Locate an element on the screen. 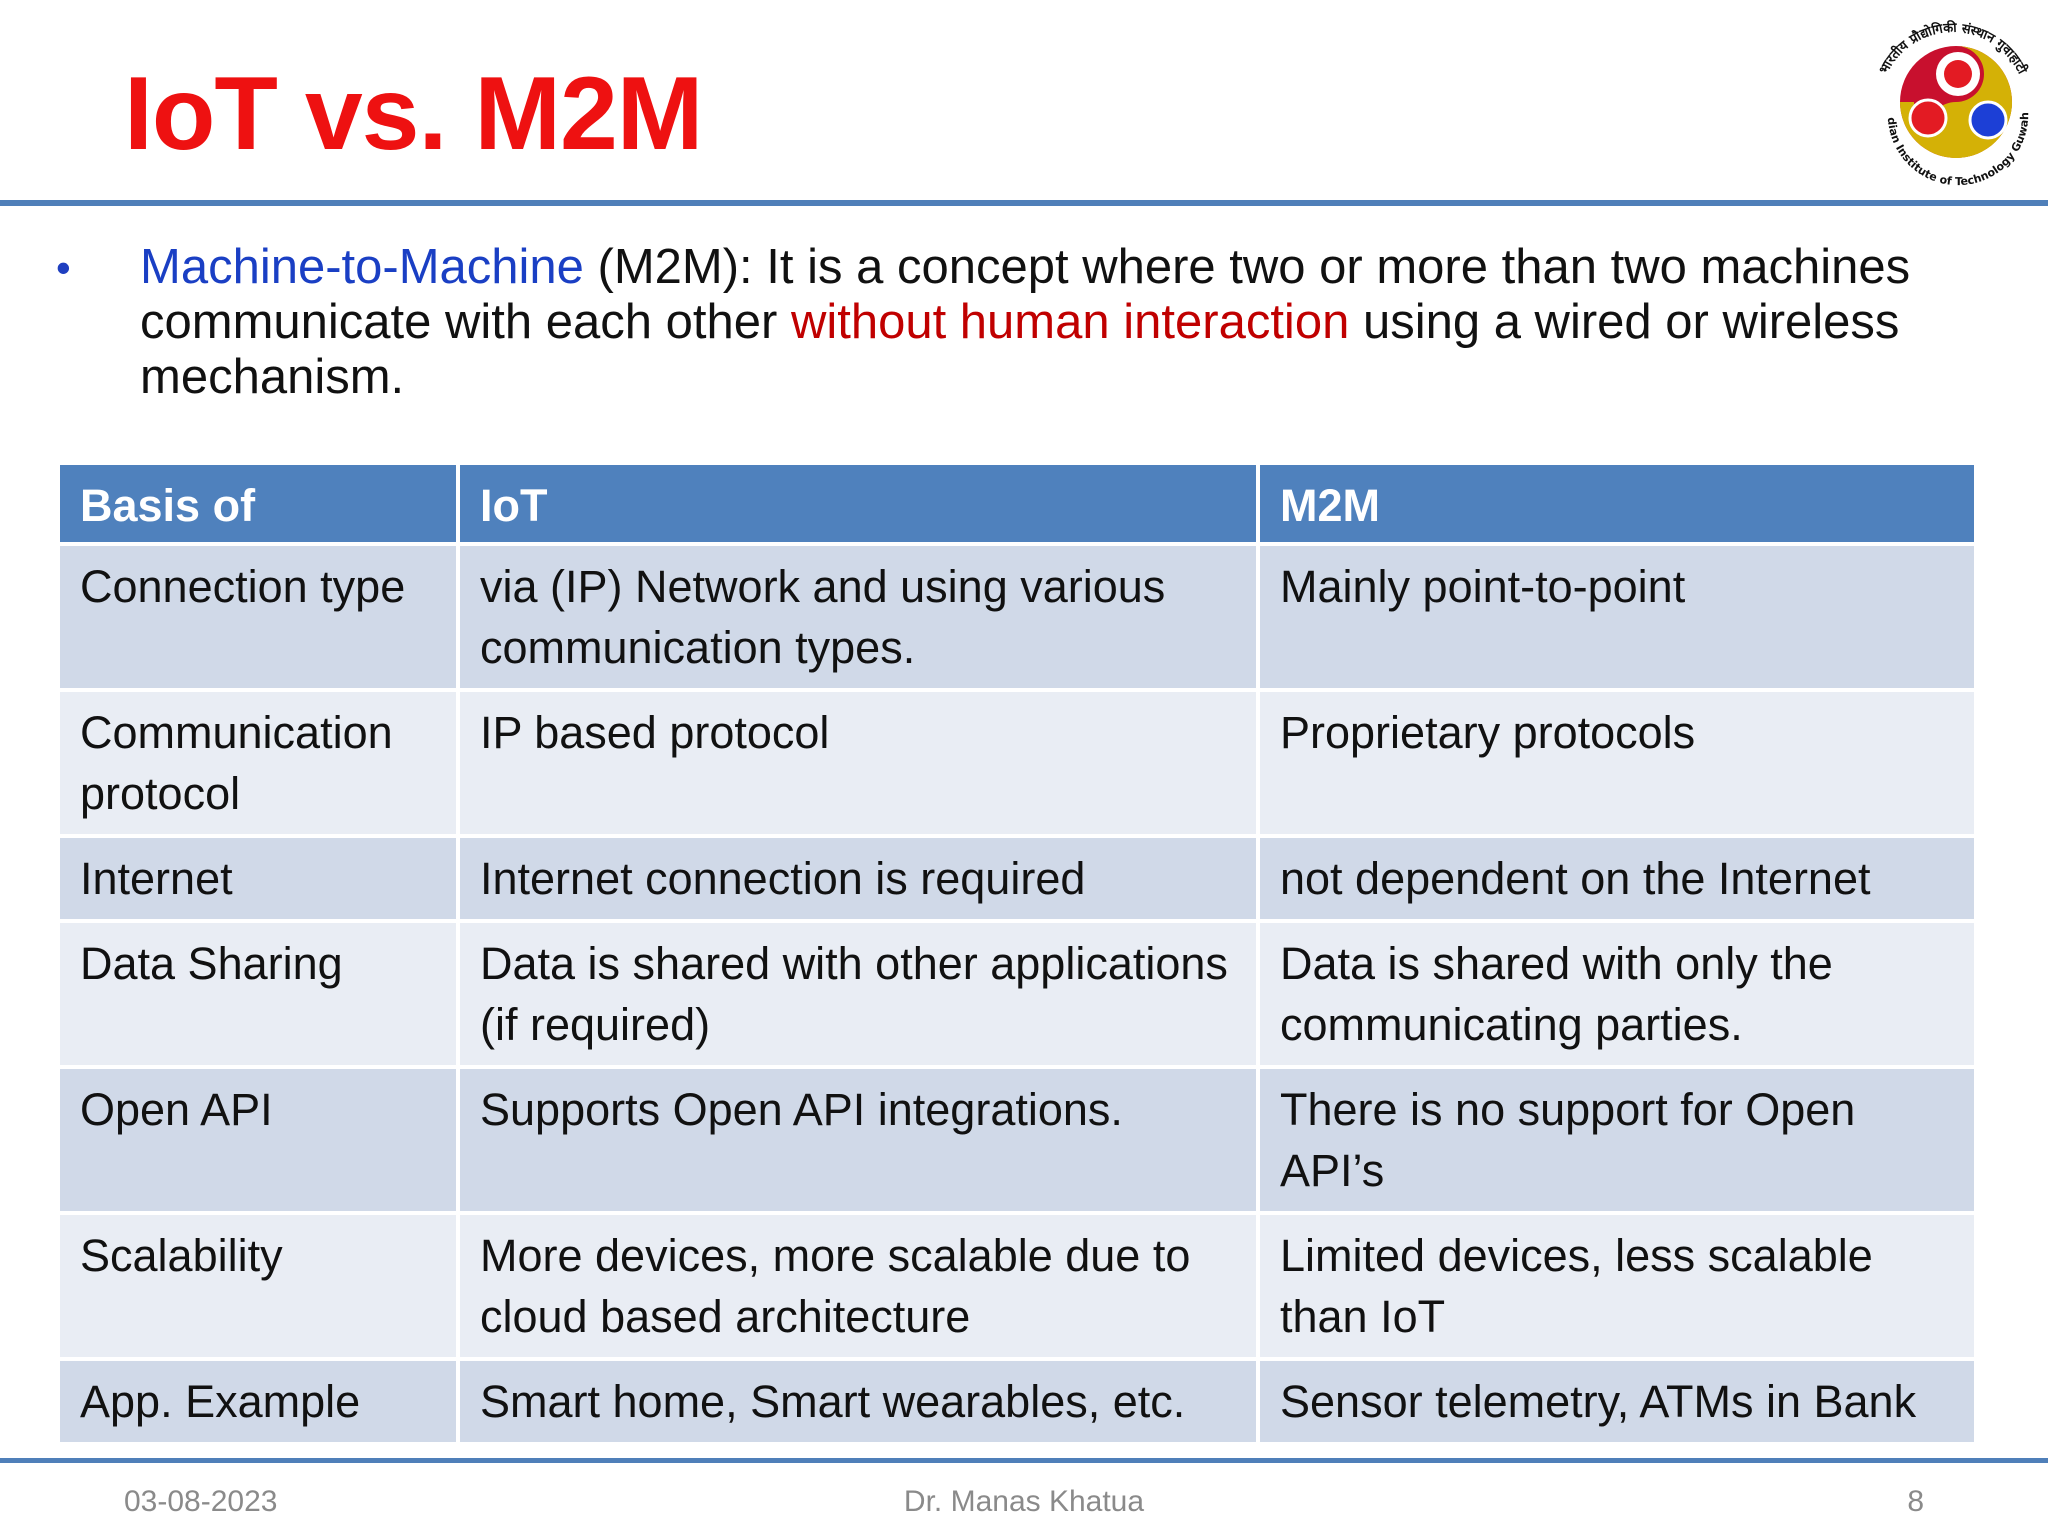 The image size is (2048, 1536). footer-date: 03-08-2023 is located at coordinates (201, 1501).